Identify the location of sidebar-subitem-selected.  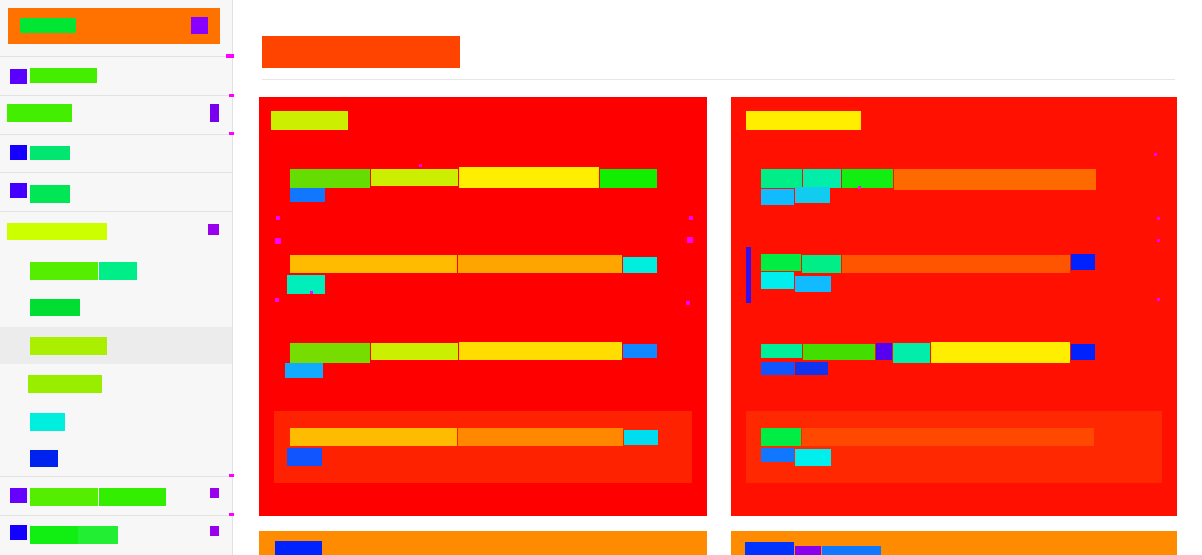
(116, 345).